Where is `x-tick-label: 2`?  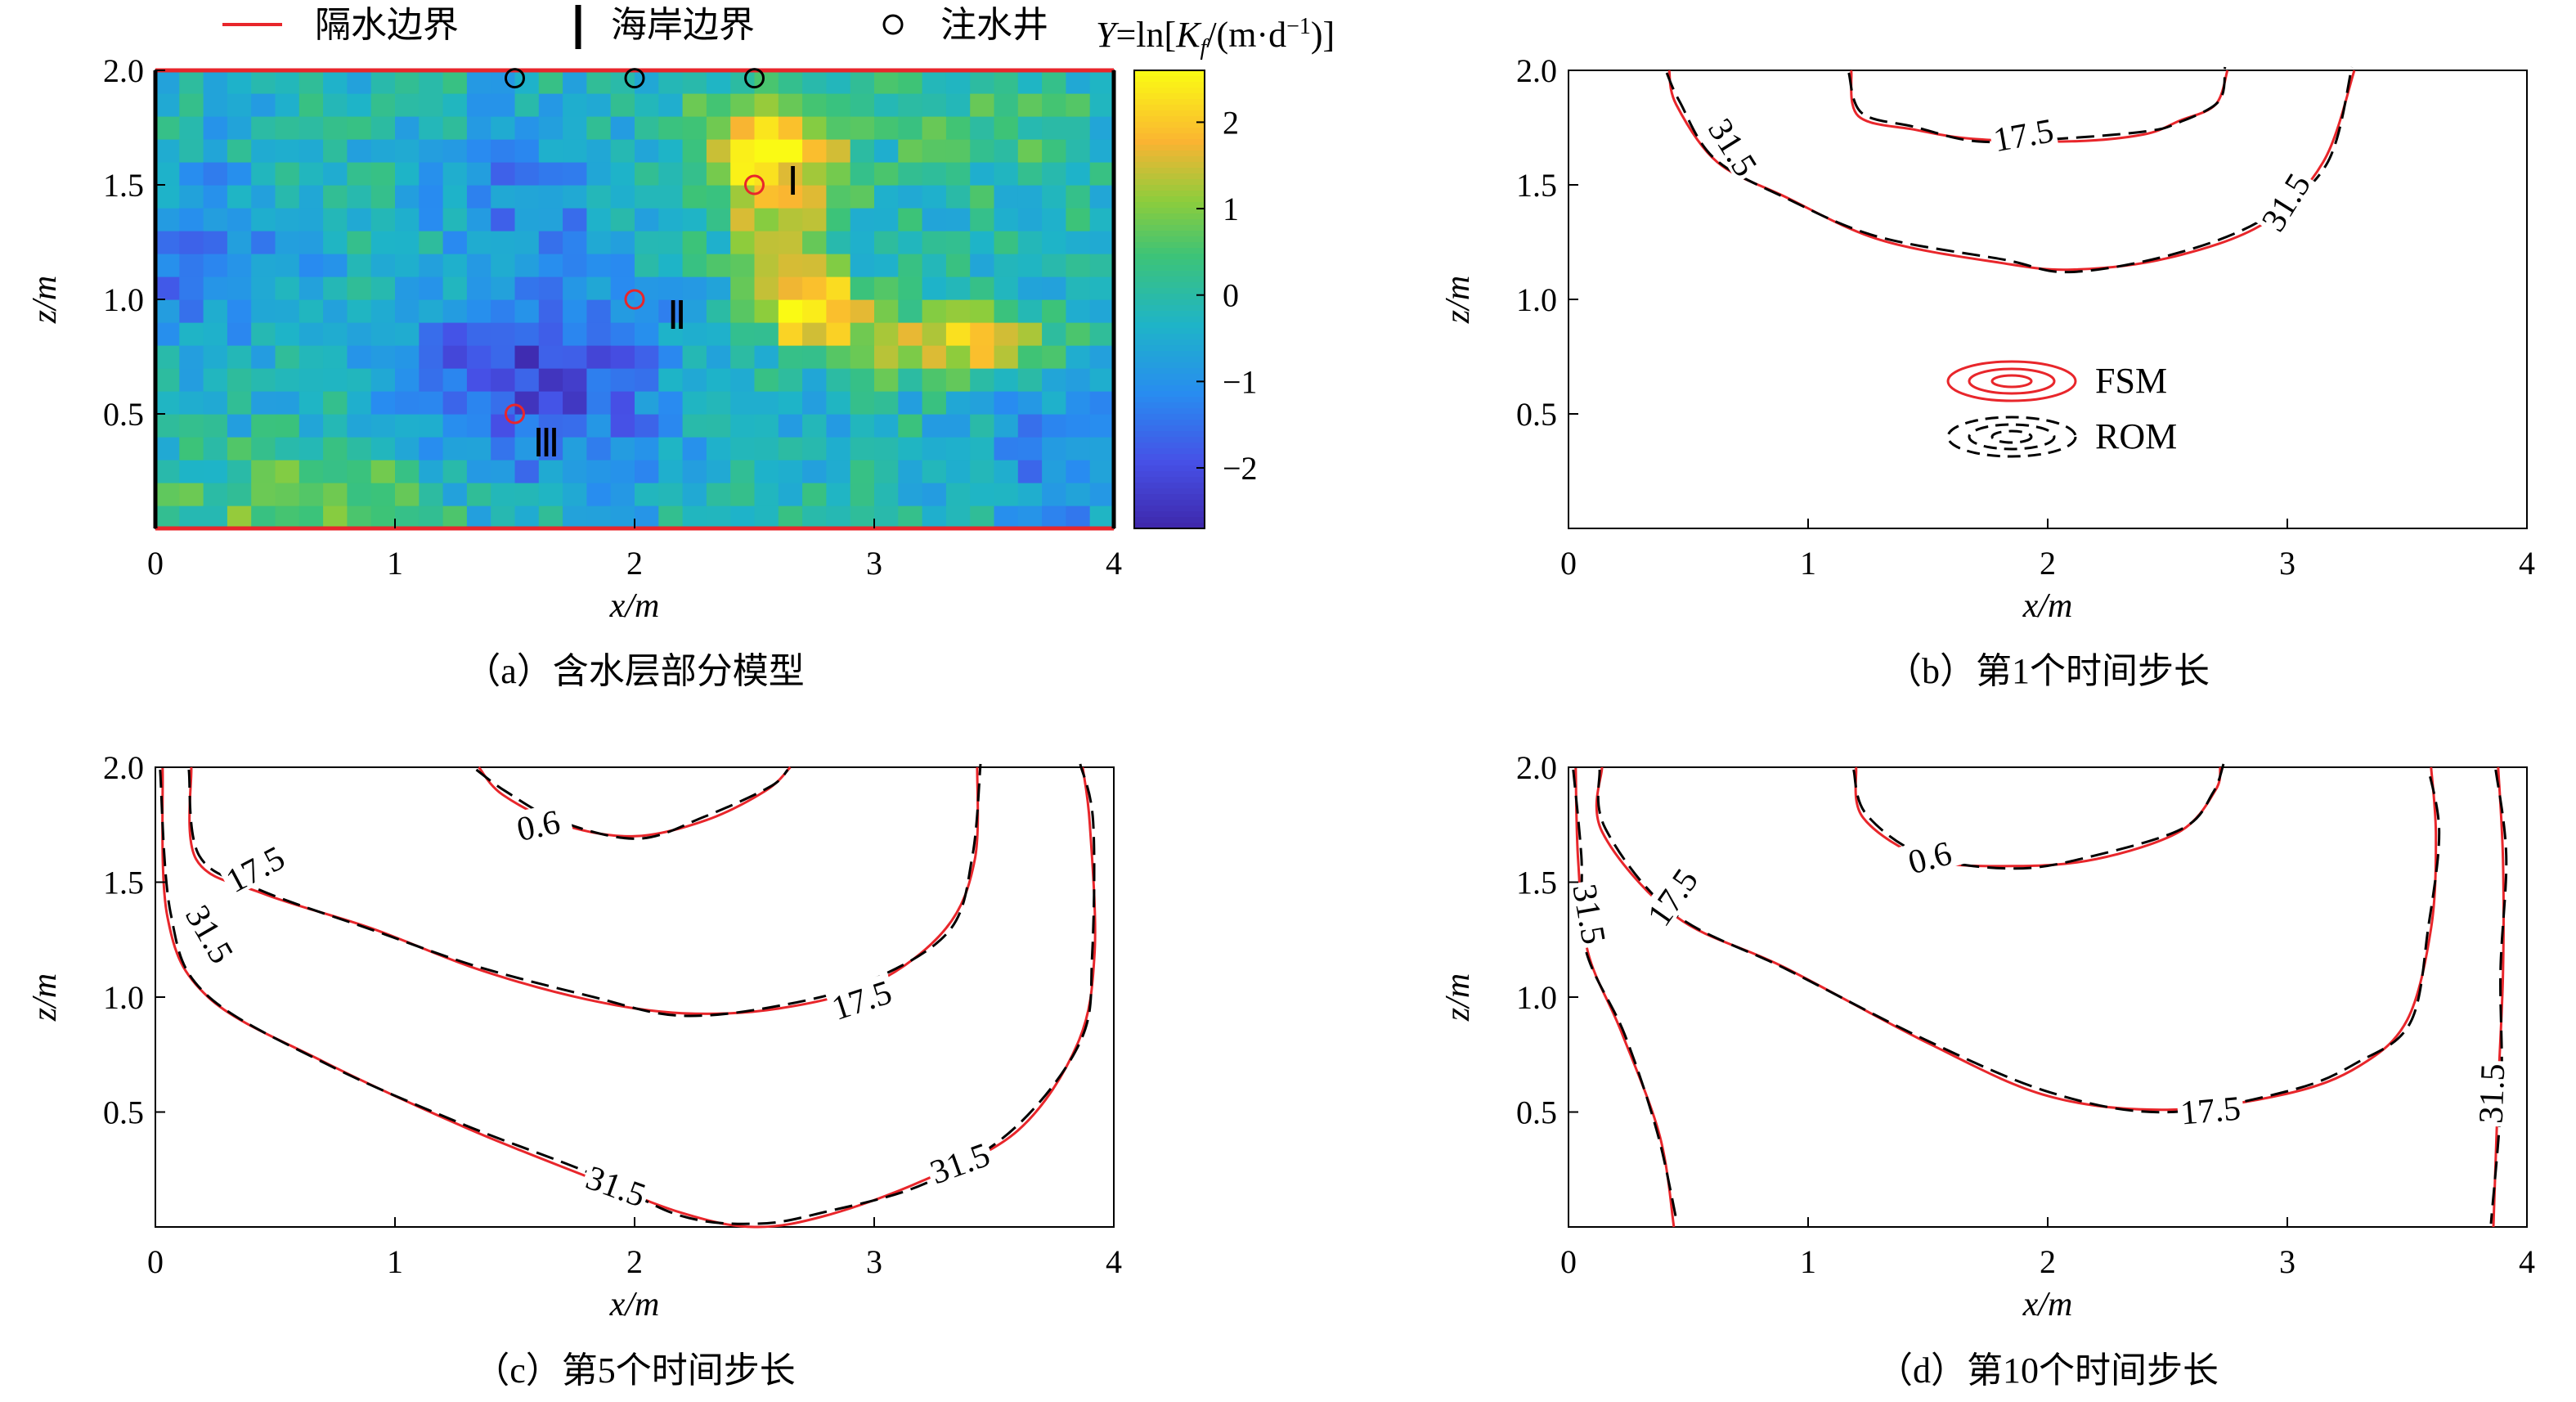 x-tick-label: 2 is located at coordinates (634, 563).